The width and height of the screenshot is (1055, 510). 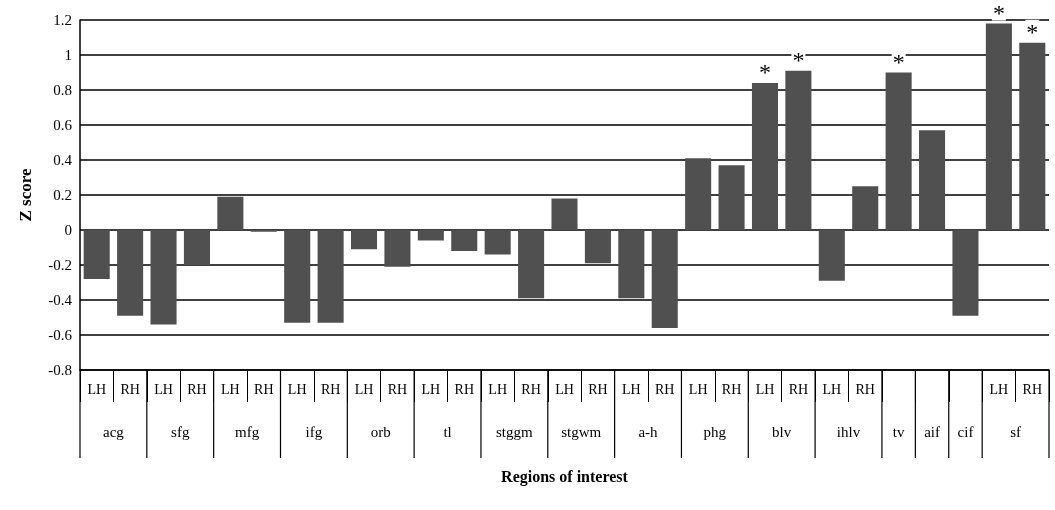 I want to click on y-tick-label: 0.8, so click(x=62, y=90).